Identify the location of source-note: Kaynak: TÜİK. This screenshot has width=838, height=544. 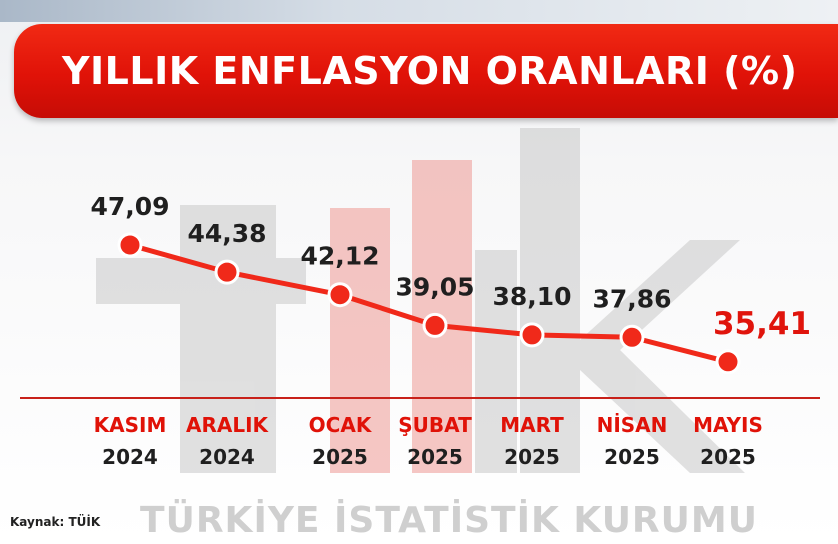
(55, 522).